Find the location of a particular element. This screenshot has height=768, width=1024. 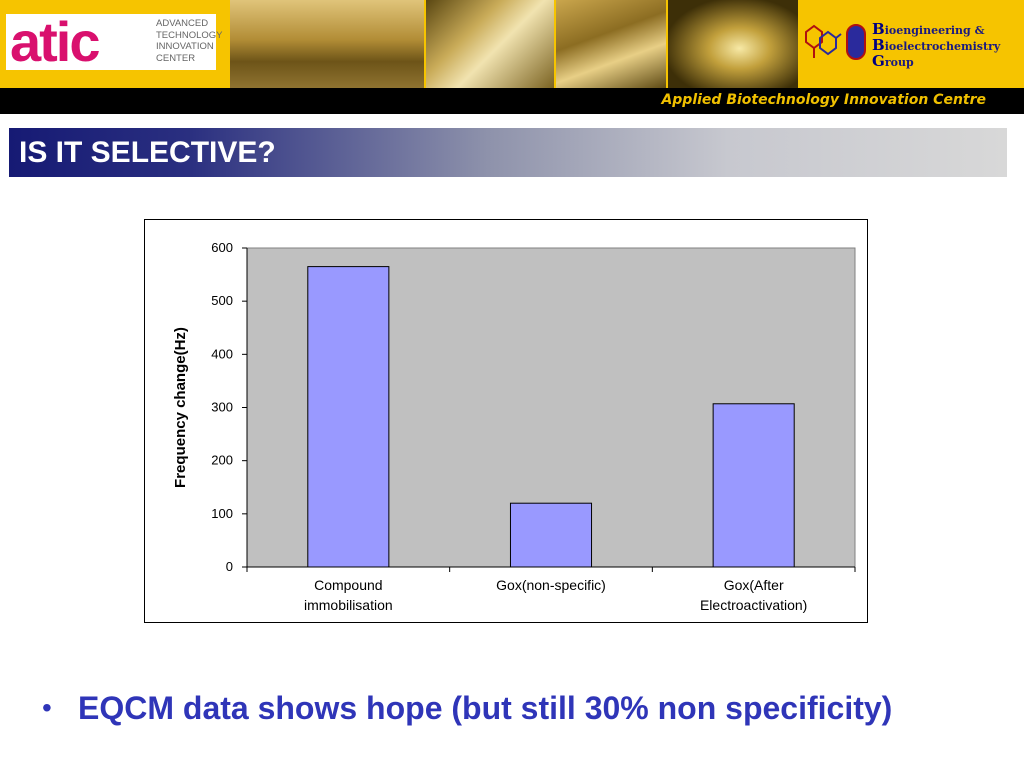

y-tick-label: 300 is located at coordinates (222, 407).